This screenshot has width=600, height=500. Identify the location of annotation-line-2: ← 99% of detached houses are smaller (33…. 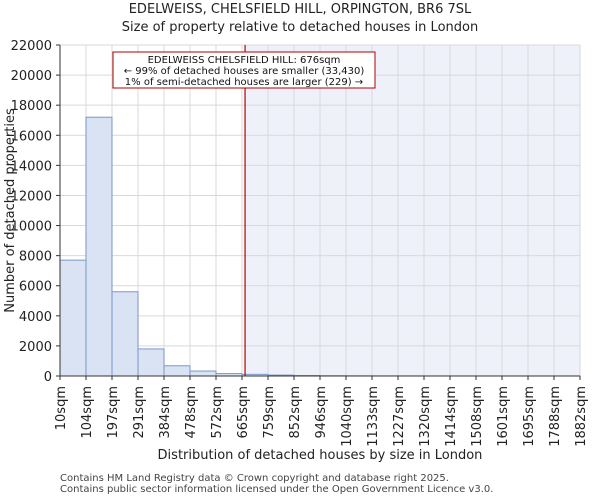
(244, 71).